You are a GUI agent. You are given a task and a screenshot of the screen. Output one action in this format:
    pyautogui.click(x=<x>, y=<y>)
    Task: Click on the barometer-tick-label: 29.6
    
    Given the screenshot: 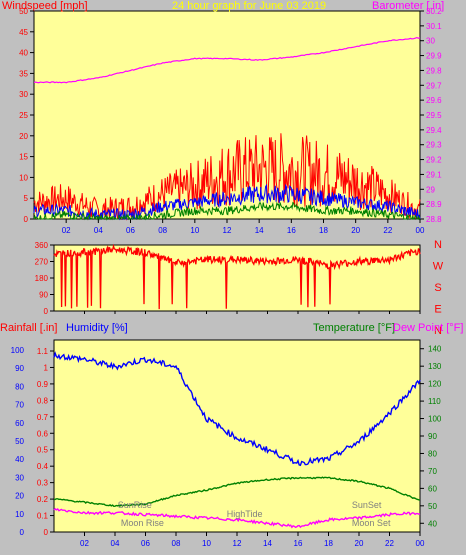 What is the action you would take?
    pyautogui.click(x=434, y=100)
    